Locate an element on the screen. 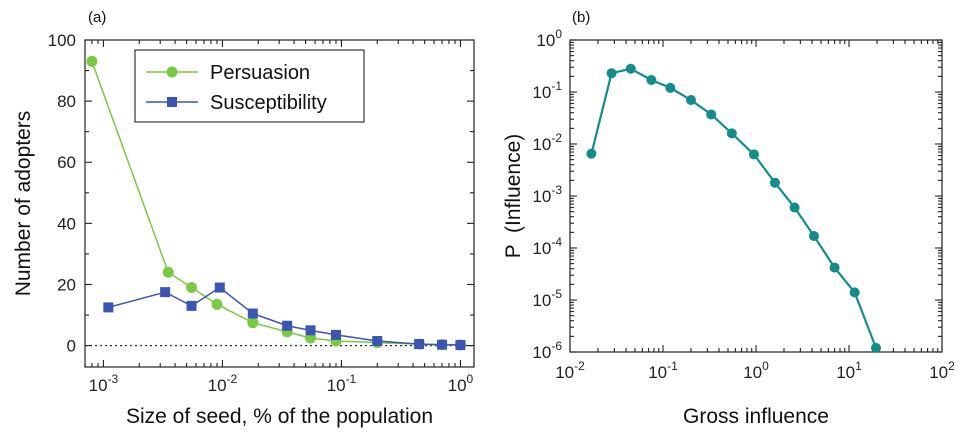 The height and width of the screenshot is (436, 966). y-tick-label: 10⁻⁶ is located at coordinates (547, 350).